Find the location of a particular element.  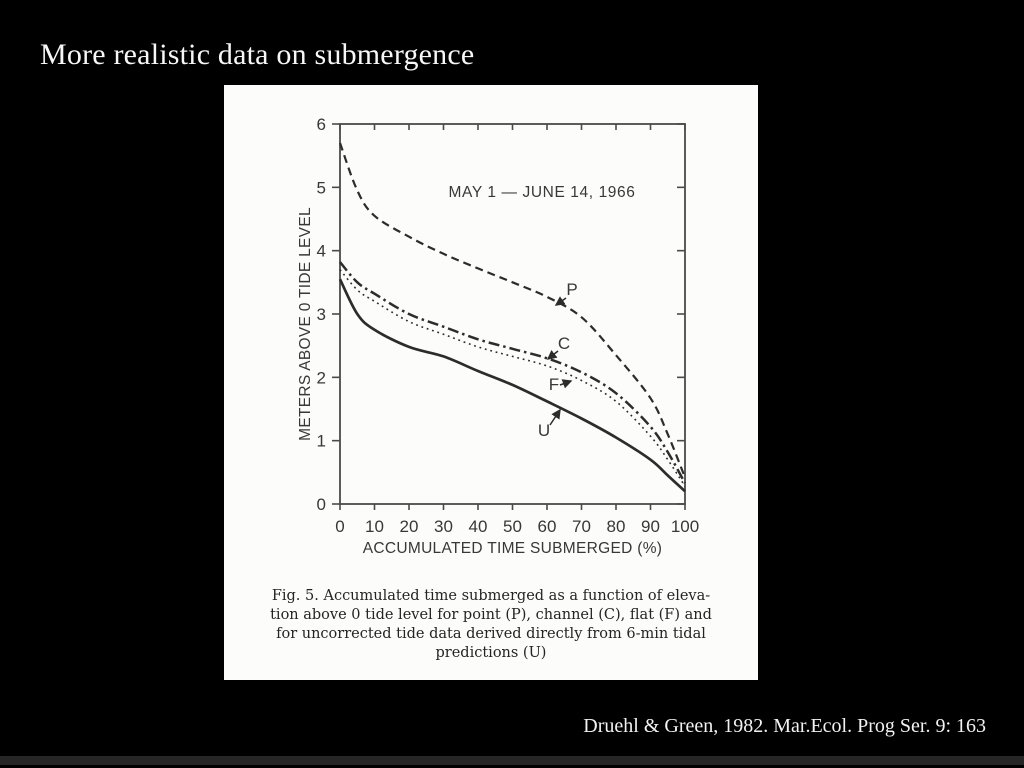

date-range-annotation: MAY 1 — JUNE 14, 1966 is located at coordinates (542, 192).